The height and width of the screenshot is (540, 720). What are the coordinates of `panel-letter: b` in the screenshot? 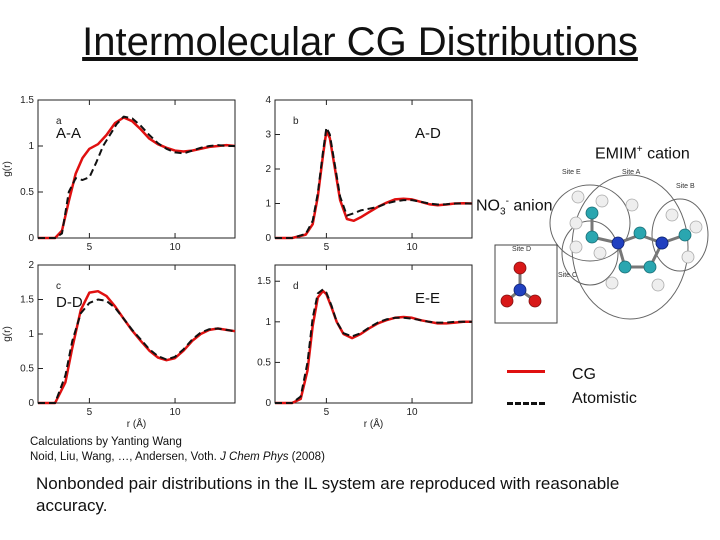 It's located at (296, 121).